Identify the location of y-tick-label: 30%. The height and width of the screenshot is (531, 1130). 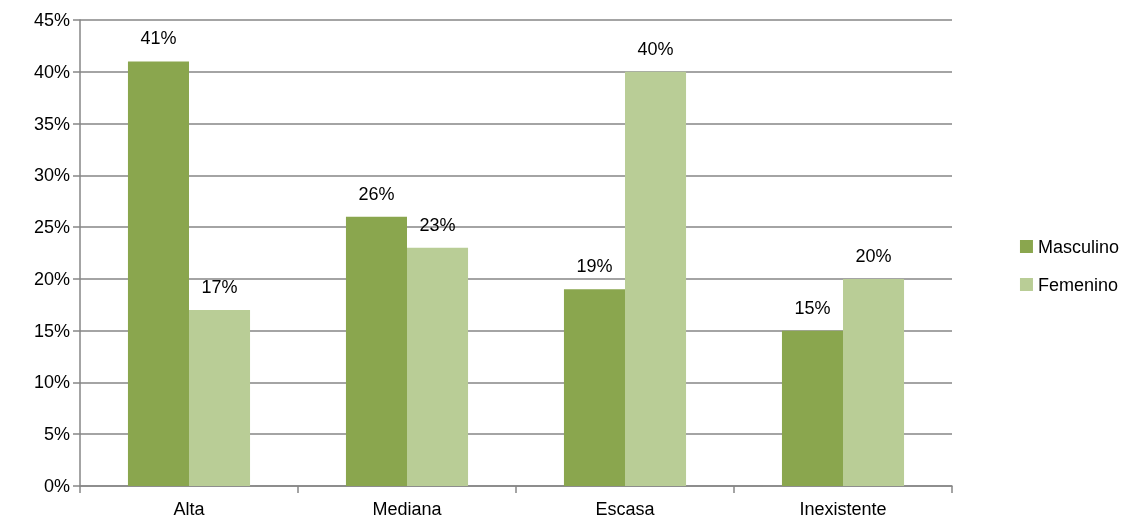
(51, 175).